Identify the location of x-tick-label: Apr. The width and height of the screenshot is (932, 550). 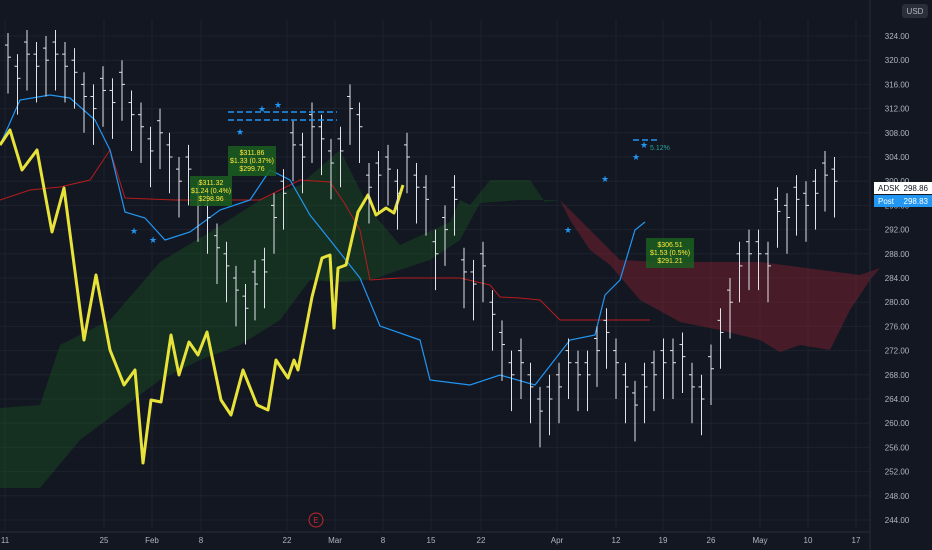
(557, 540).